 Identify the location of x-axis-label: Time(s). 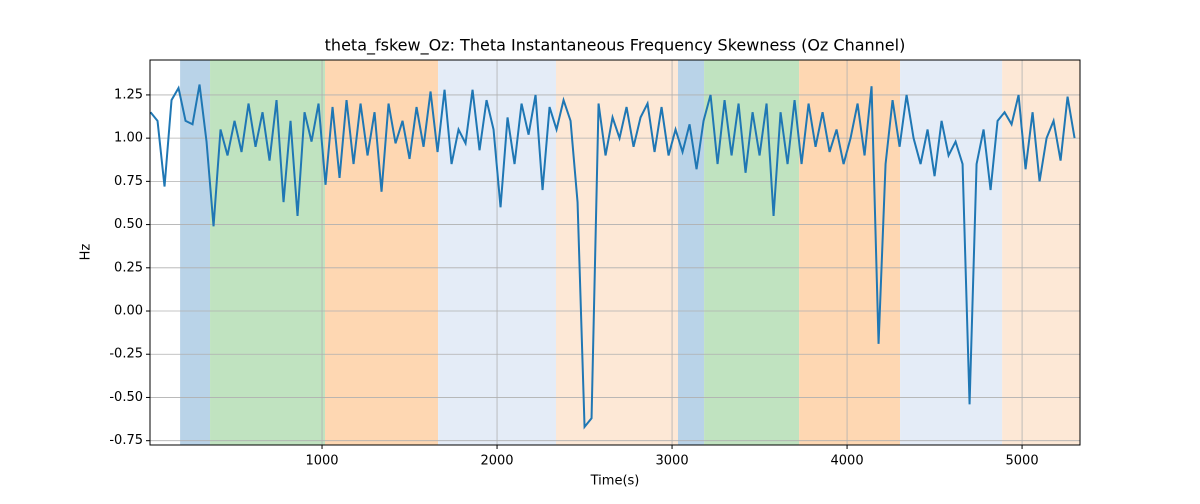
(615, 481).